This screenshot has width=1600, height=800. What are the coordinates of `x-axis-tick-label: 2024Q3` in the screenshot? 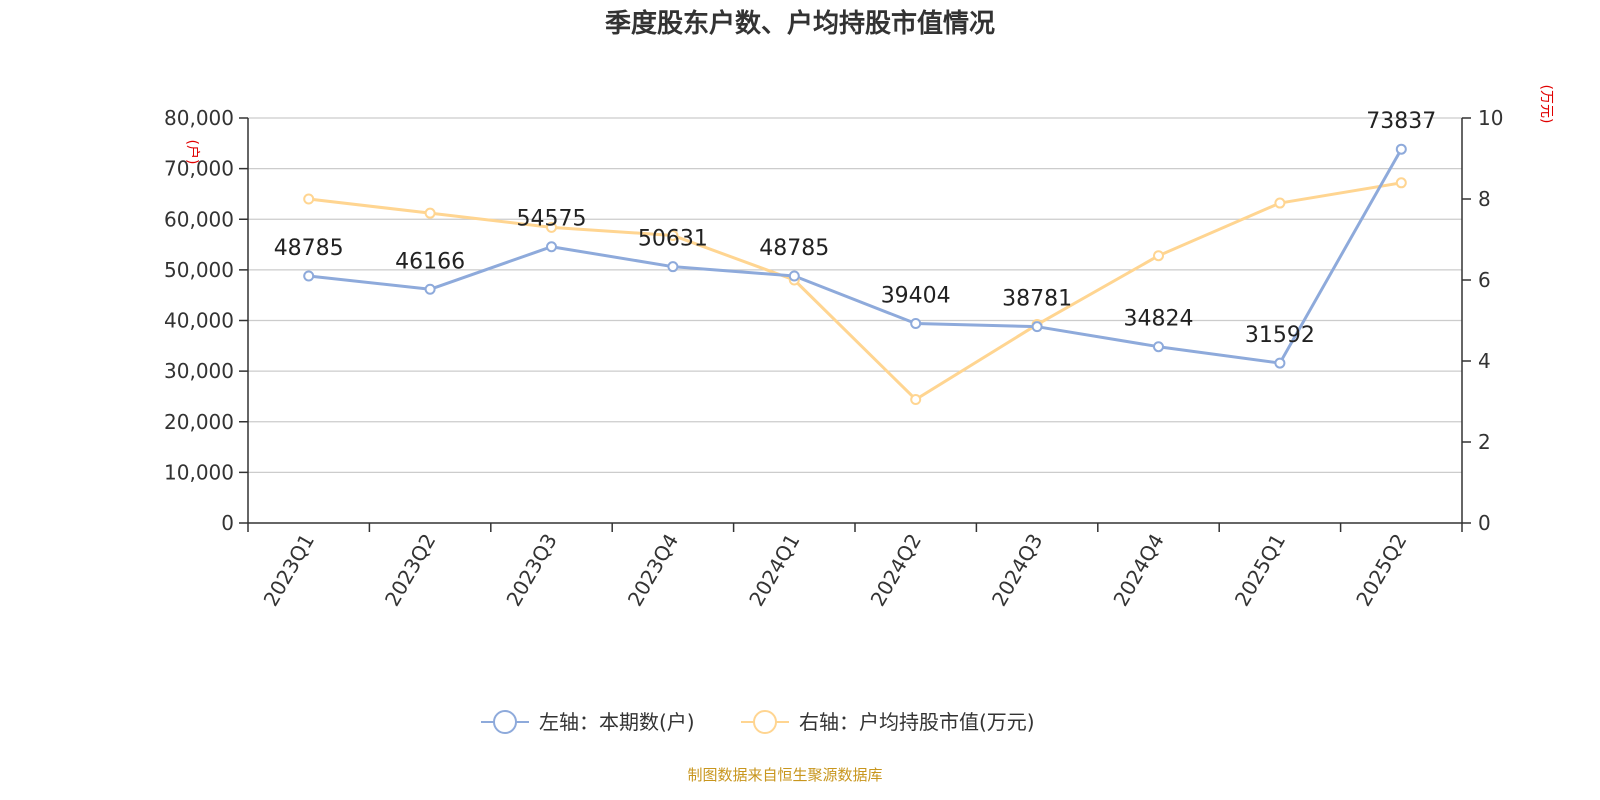 It's located at (1017, 570).